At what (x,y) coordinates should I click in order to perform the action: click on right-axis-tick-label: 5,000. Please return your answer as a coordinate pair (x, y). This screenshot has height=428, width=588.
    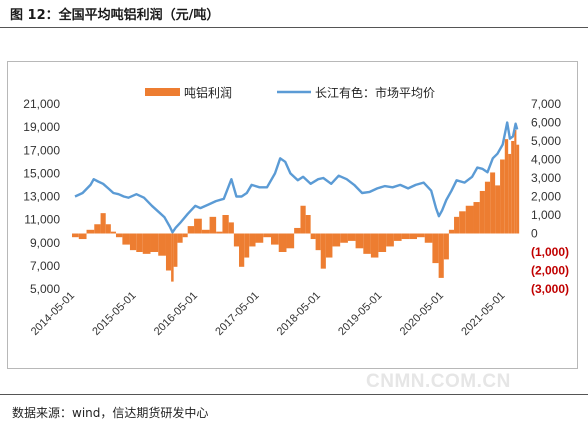
    Looking at the image, I should click on (546, 141).